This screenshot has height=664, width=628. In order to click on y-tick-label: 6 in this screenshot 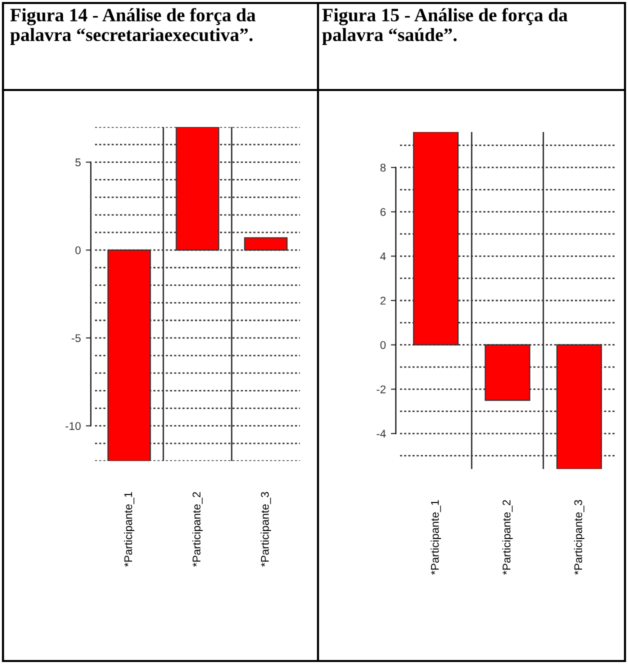, I will do `click(383, 212)`.